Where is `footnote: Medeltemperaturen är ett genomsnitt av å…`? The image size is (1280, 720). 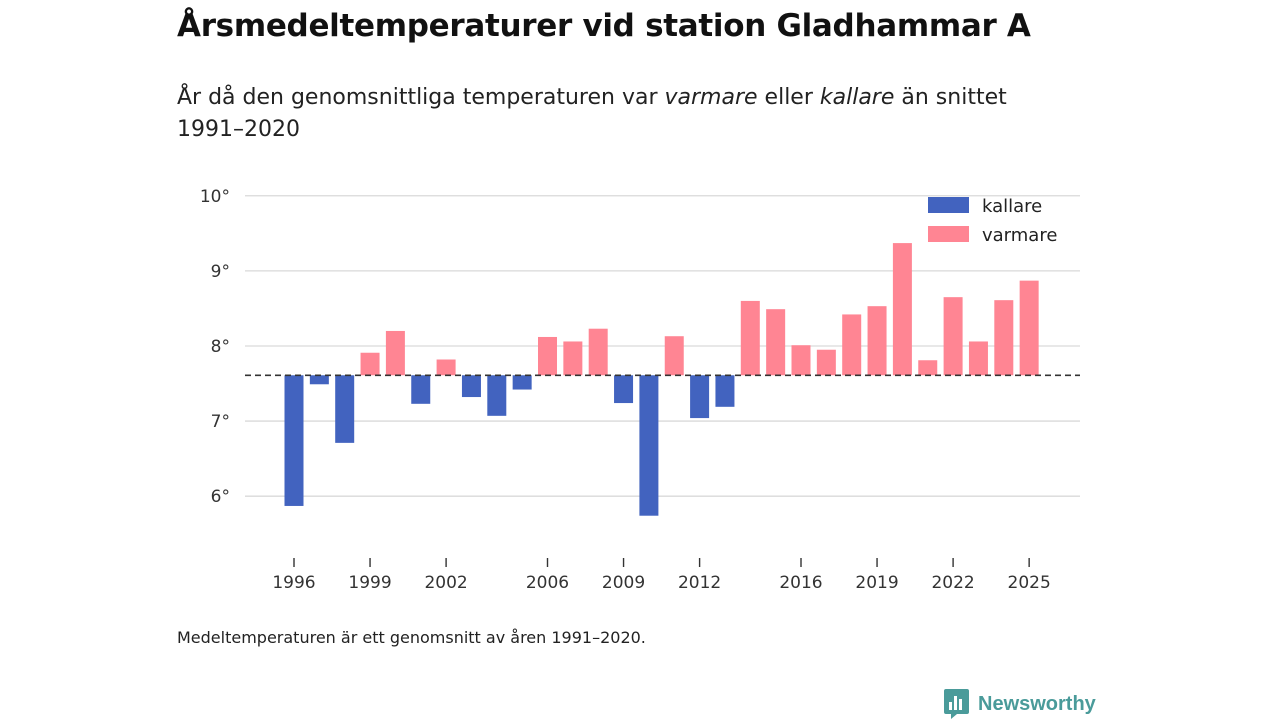 footnote: Medeltemperaturen är ett genomsnitt av å… is located at coordinates (411, 637).